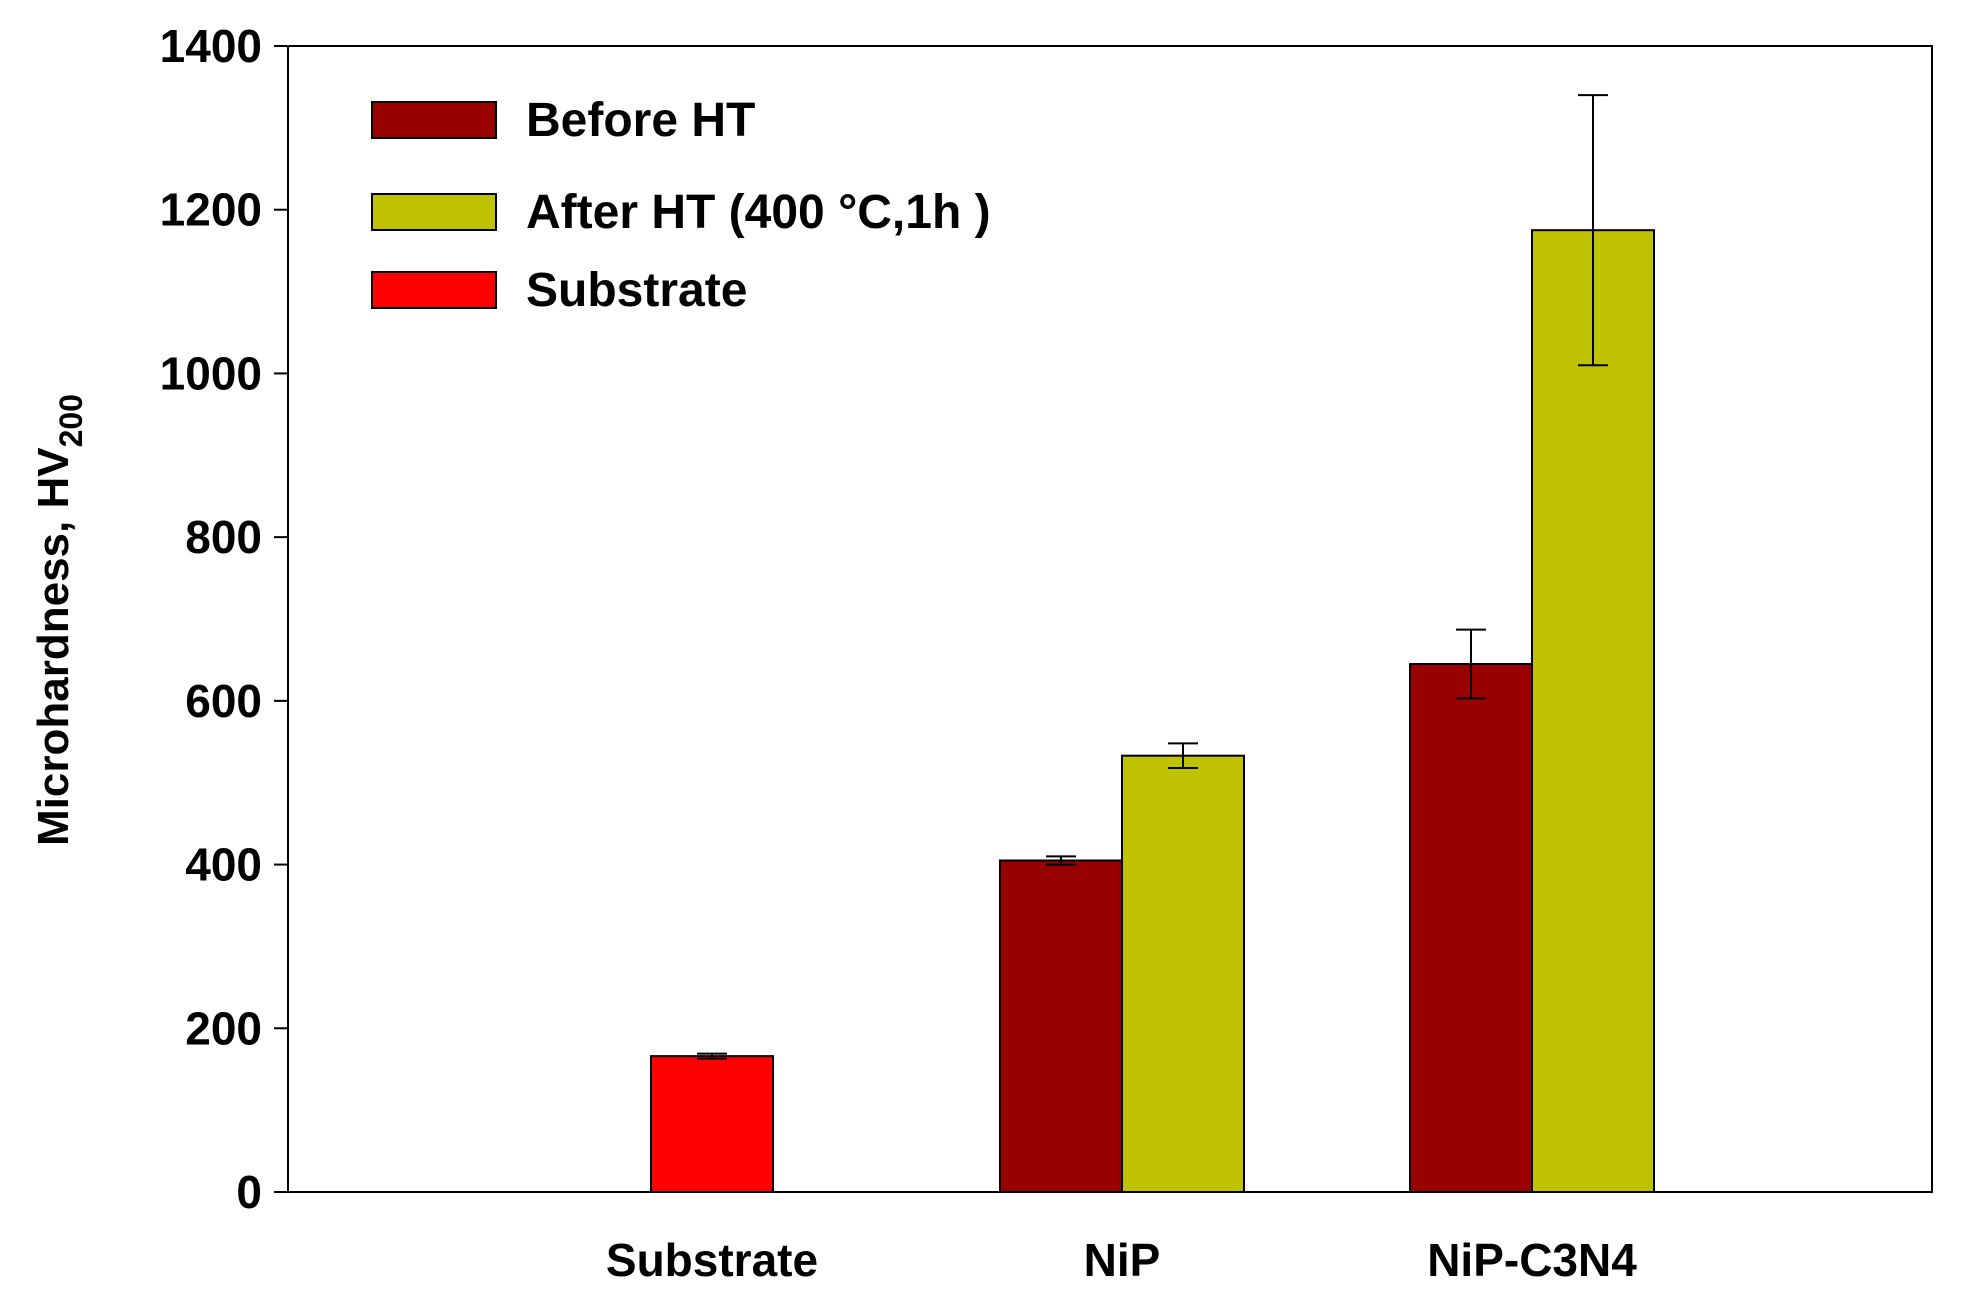  Describe the element at coordinates (223, 865) in the screenshot. I see `y-tick-label: 400` at that location.